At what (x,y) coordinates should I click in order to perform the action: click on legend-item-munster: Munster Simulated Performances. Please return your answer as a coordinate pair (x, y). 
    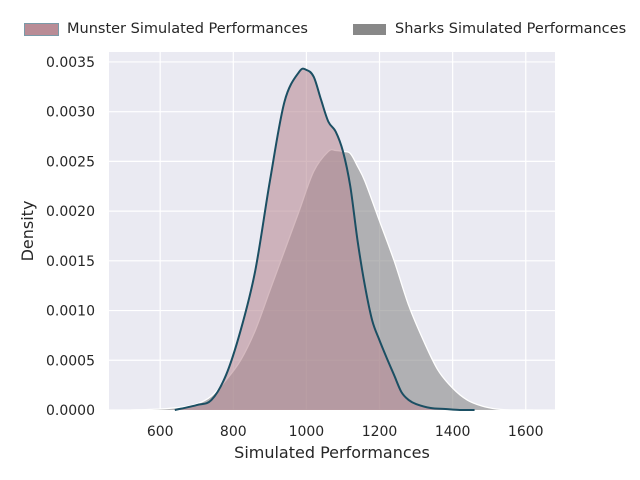
    Looking at the image, I should click on (166, 29).